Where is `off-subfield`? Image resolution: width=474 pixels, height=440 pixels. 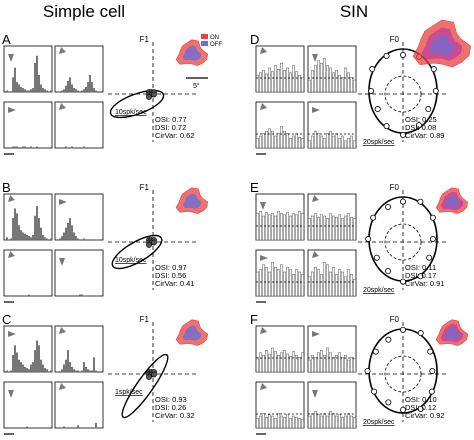 off-subfield is located at coordinates (192, 201).